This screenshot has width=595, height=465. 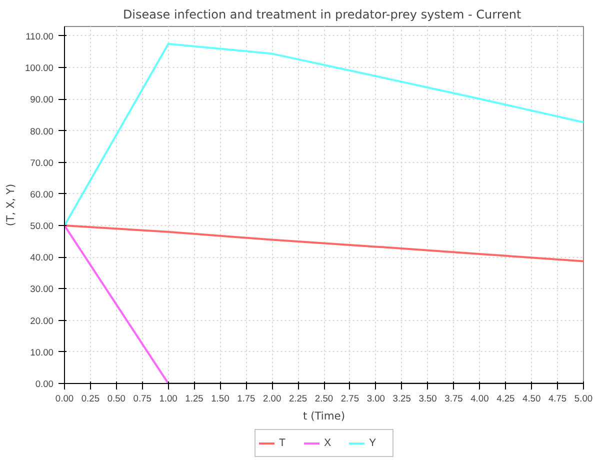 I want to click on x-tick-label: 3.50, so click(x=427, y=399).